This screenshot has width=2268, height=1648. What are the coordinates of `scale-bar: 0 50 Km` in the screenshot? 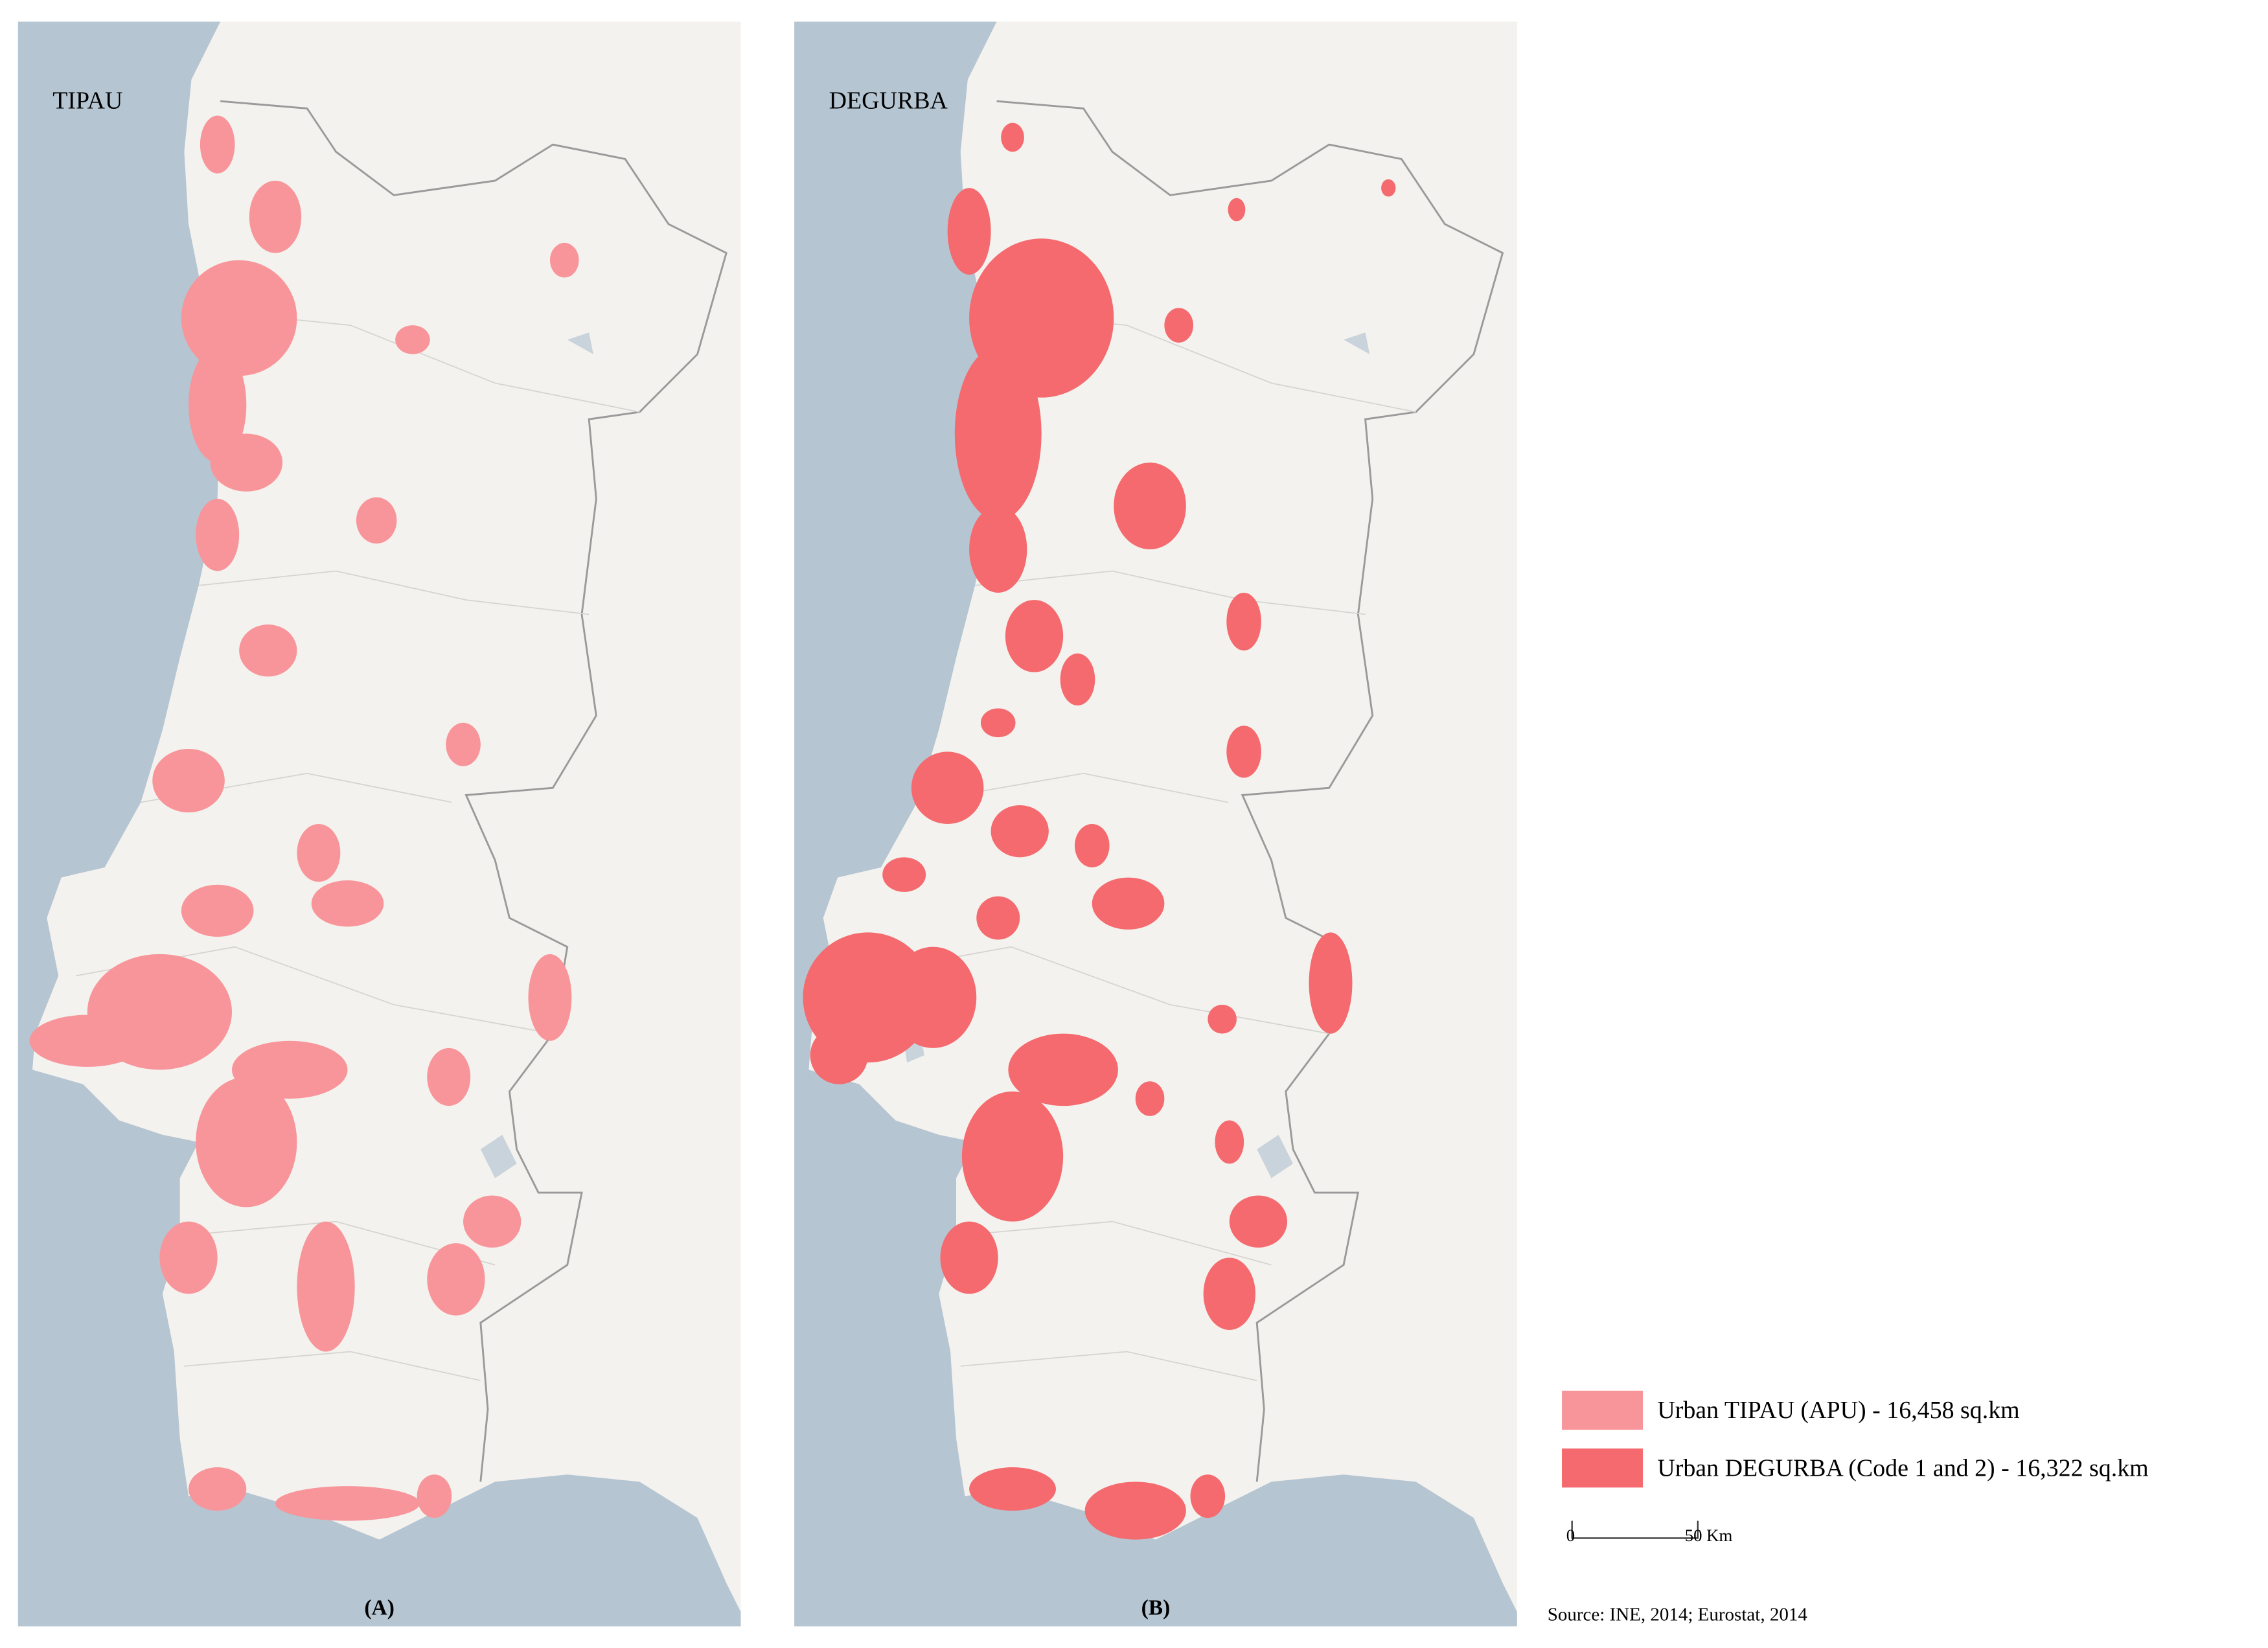 It's located at (1649, 1532).